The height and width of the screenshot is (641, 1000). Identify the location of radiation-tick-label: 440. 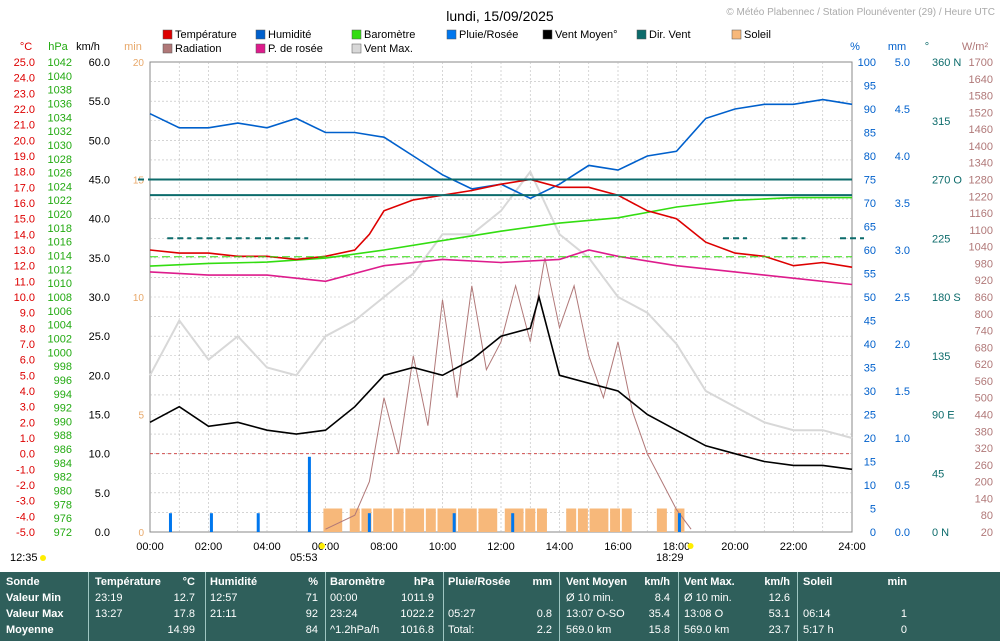
(984, 416).